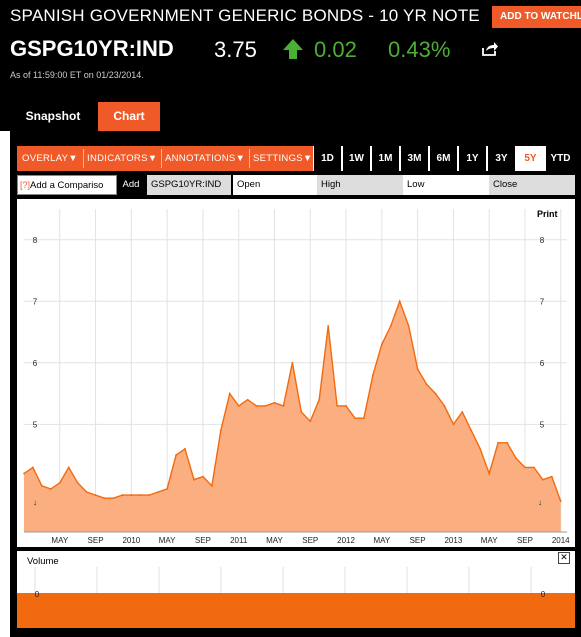 Image resolution: width=581 pixels, height=637 pixels. I want to click on range-ytd-button: YTD, so click(560, 158).